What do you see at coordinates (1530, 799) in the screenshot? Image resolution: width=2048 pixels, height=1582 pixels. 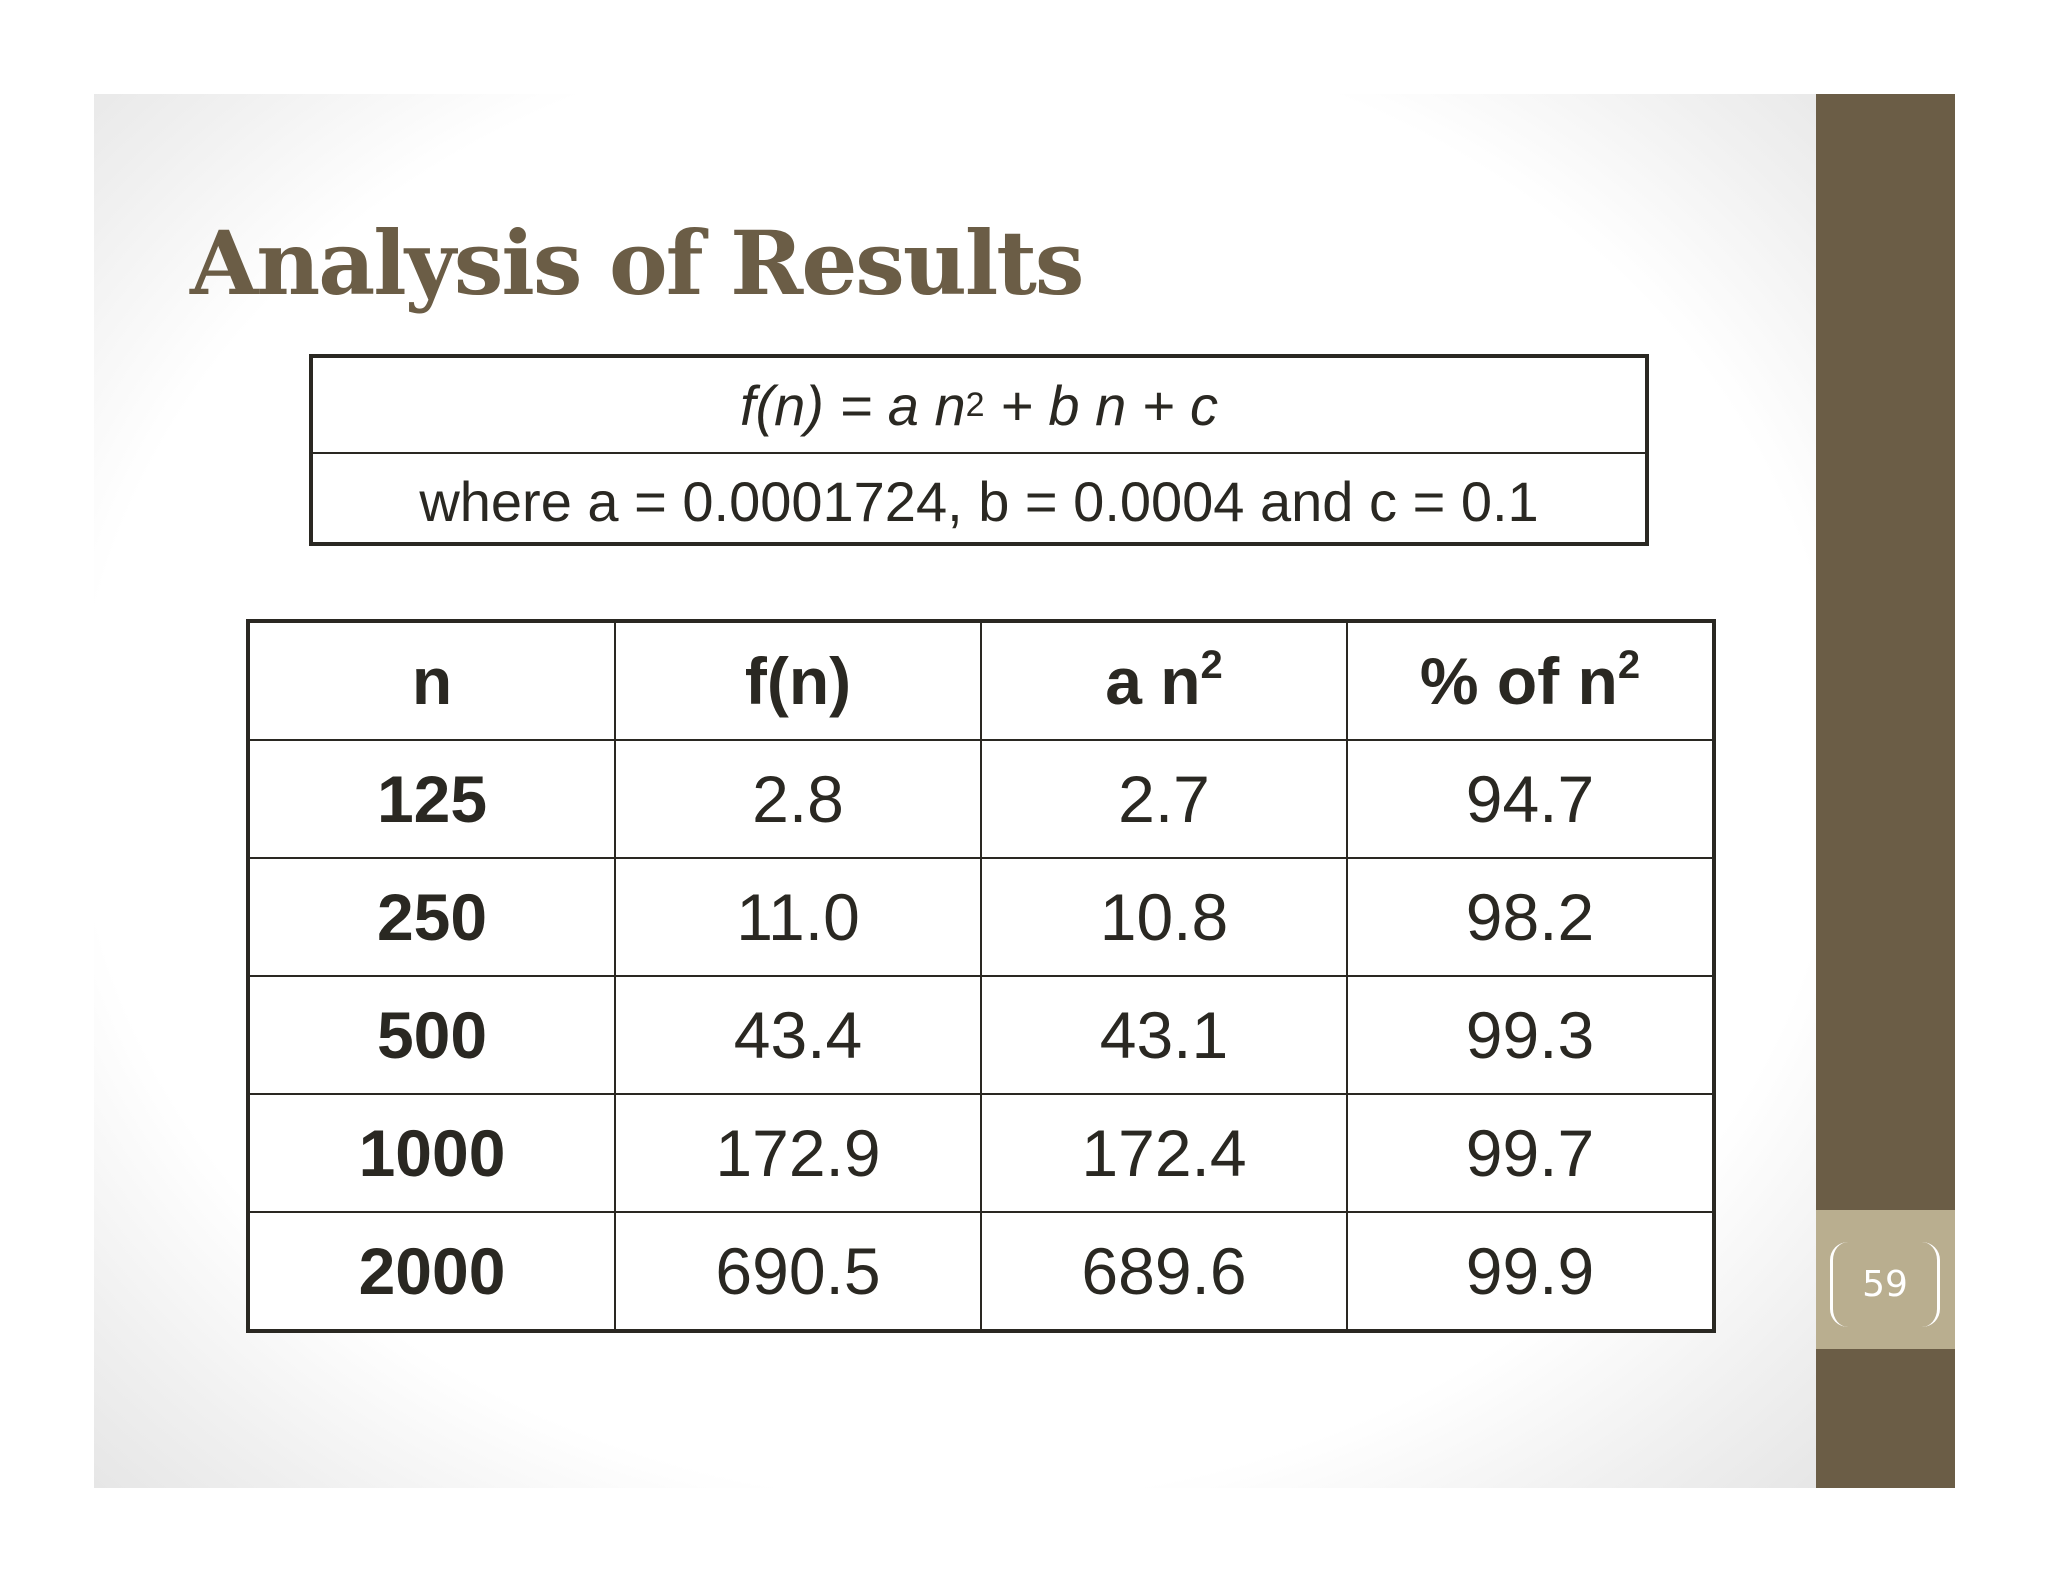 I see `cell-percent: 94.7` at bounding box center [1530, 799].